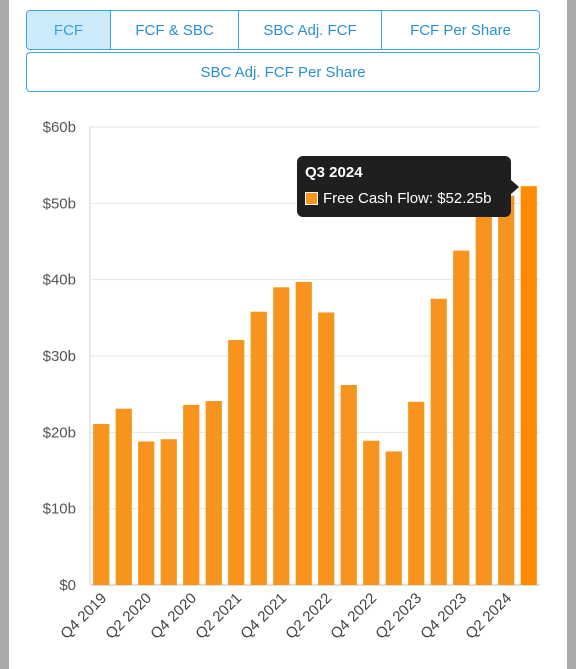 The height and width of the screenshot is (669, 576). Describe the element at coordinates (408, 186) in the screenshot. I see `chart-tooltip: Q3 2024 Free Cash Flow: $52.25b` at that location.